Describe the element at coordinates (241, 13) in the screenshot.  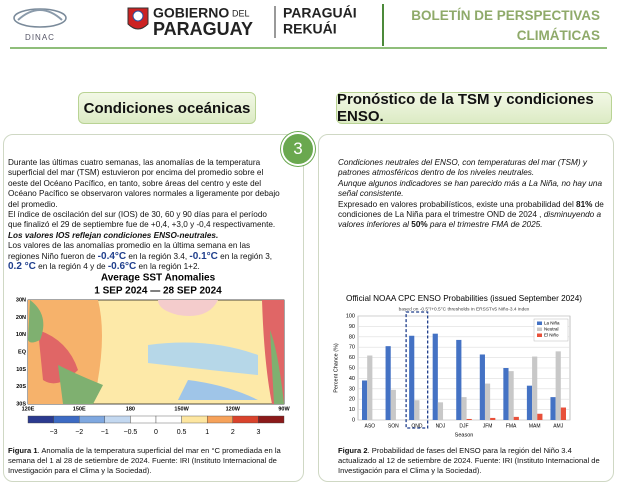
I see `gov-del: DEL` at that location.